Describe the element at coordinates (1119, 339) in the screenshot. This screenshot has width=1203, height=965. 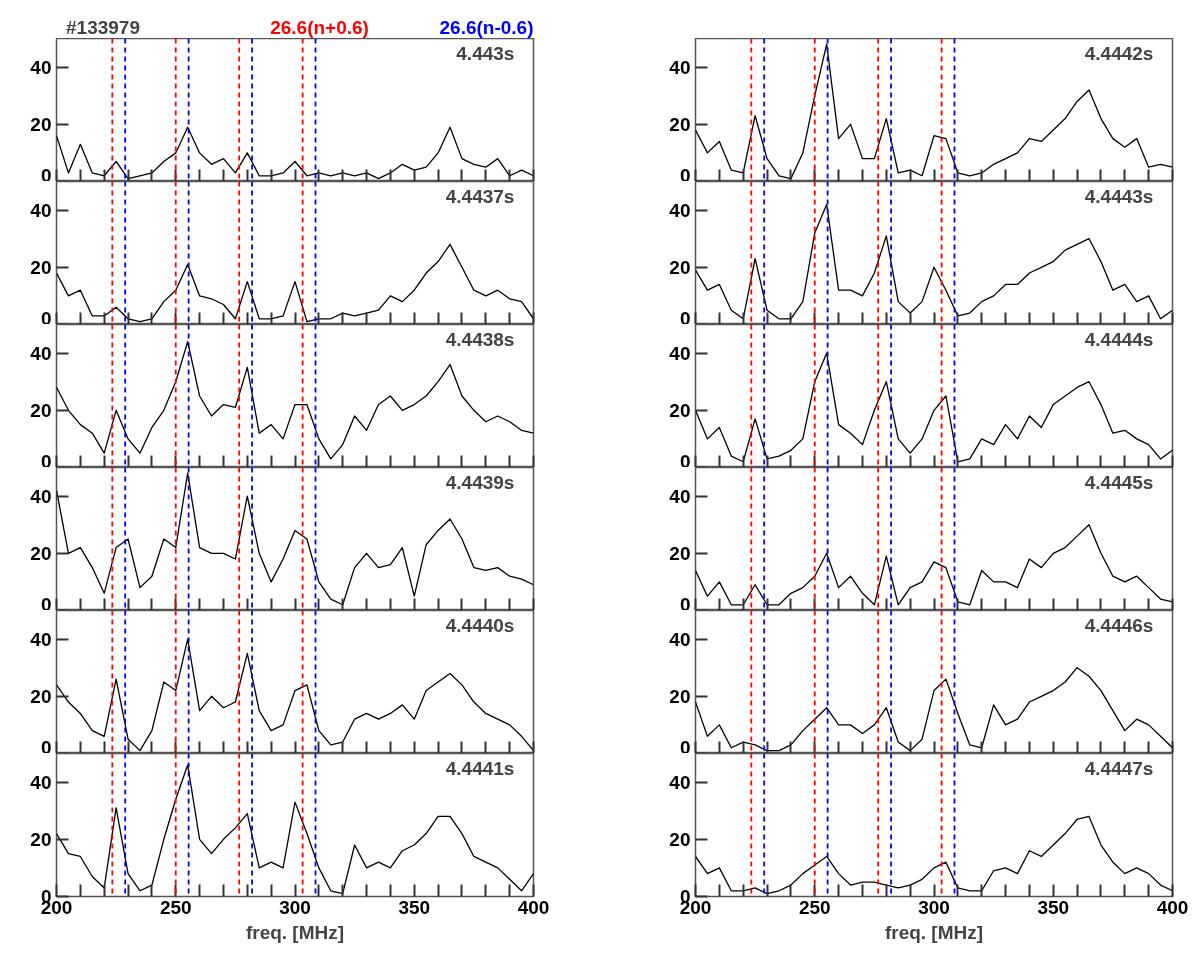
I see `annotation: 4.4444s` at that location.